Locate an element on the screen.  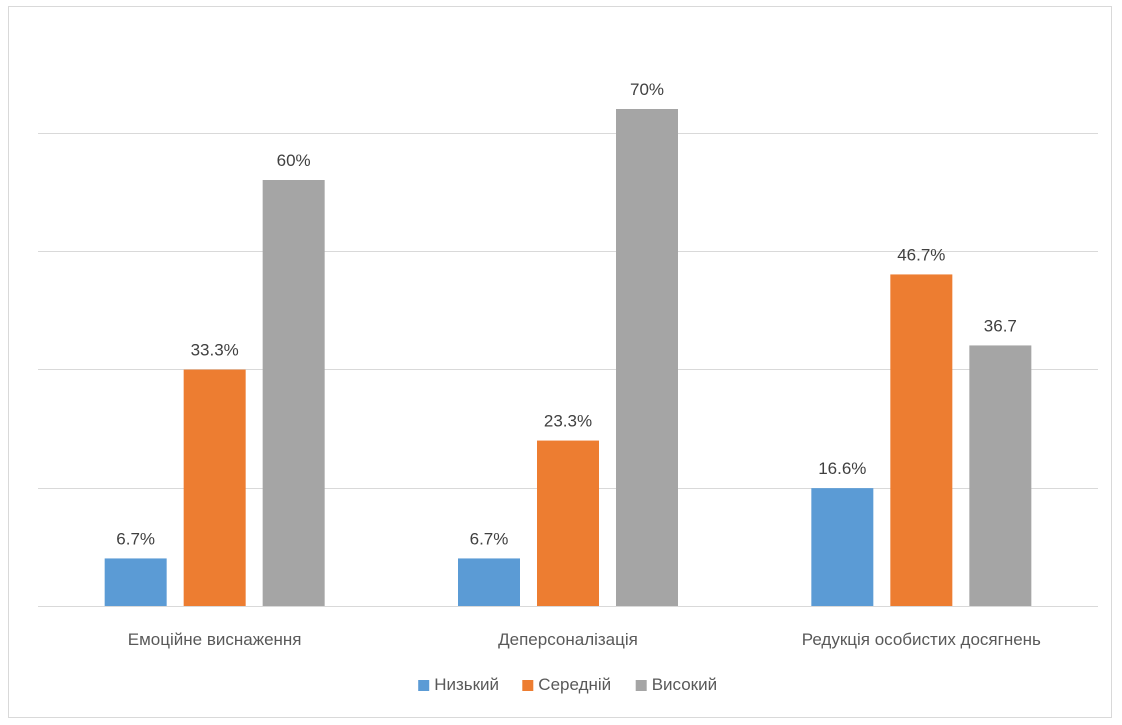
data-label-1-2: 33.3% is located at coordinates (215, 350).